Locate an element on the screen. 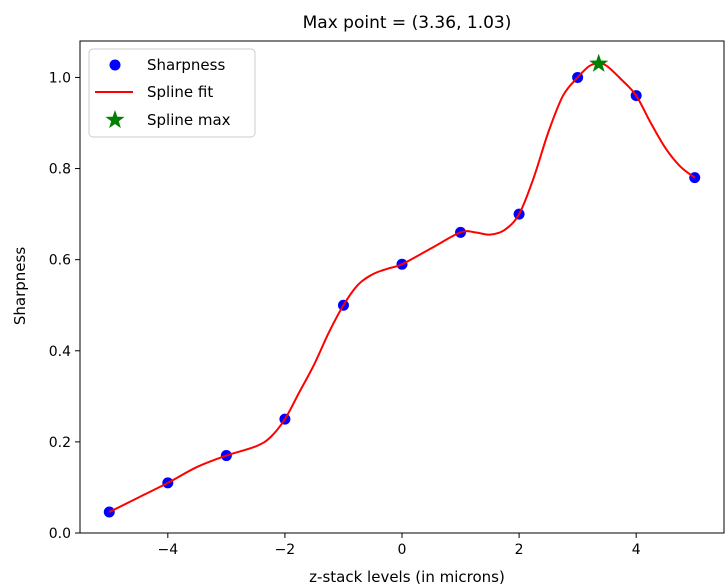 The width and height of the screenshot is (726, 588). x-tick-label: −2 is located at coordinates (285, 550).